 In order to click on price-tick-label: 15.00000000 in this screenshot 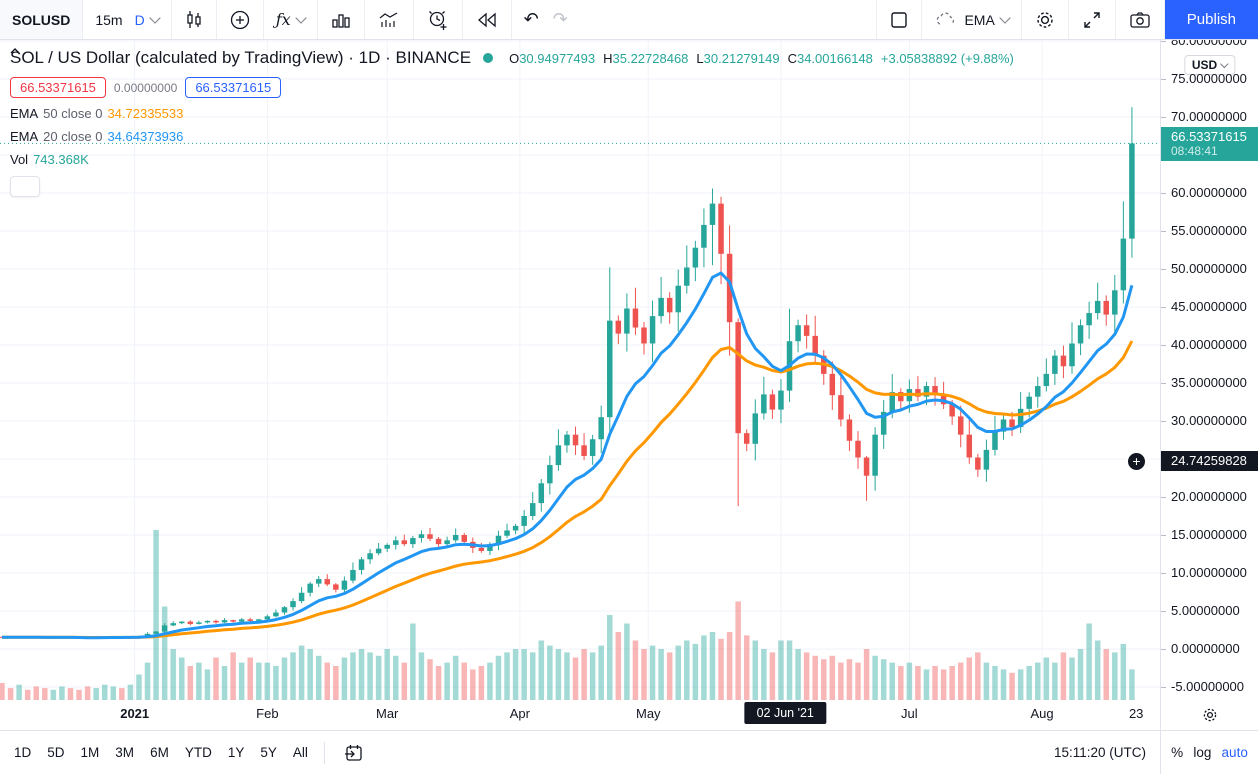, I will do `click(1209, 535)`.